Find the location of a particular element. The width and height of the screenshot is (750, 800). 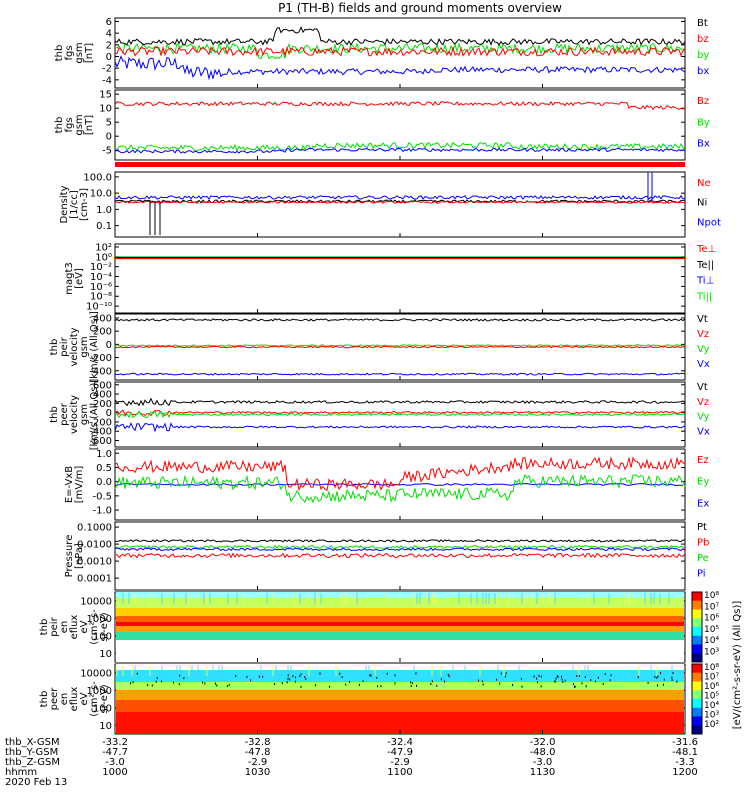

colorbar-tick: 10⁸ is located at coordinates (711, 668).